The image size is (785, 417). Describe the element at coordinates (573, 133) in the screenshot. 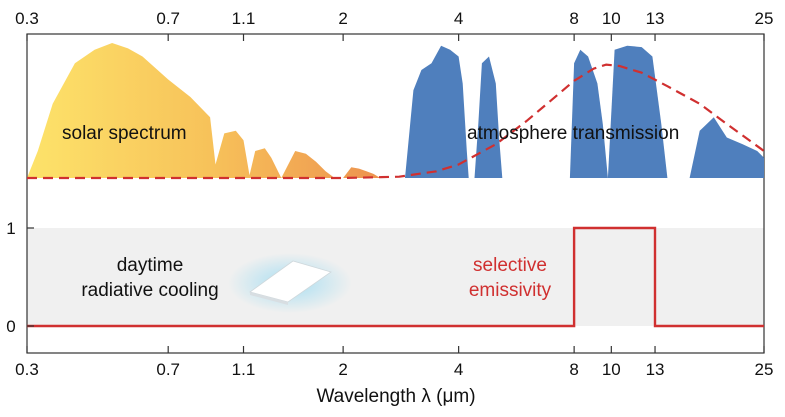

I see `atmosphere-transmission-label: atmosphere transmission` at that location.